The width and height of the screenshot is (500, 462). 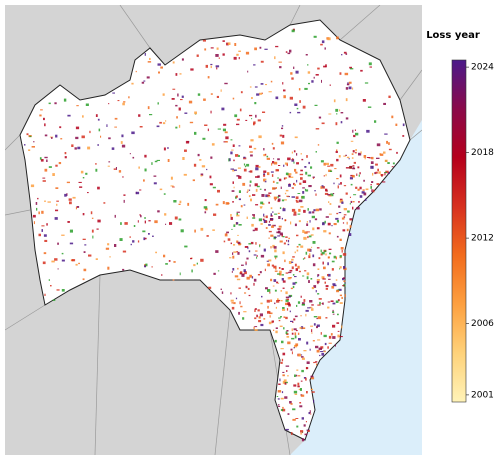 What do you see at coordinates (482, 153) in the screenshot?
I see `colorbar-tick-label: 2018` at bounding box center [482, 153].